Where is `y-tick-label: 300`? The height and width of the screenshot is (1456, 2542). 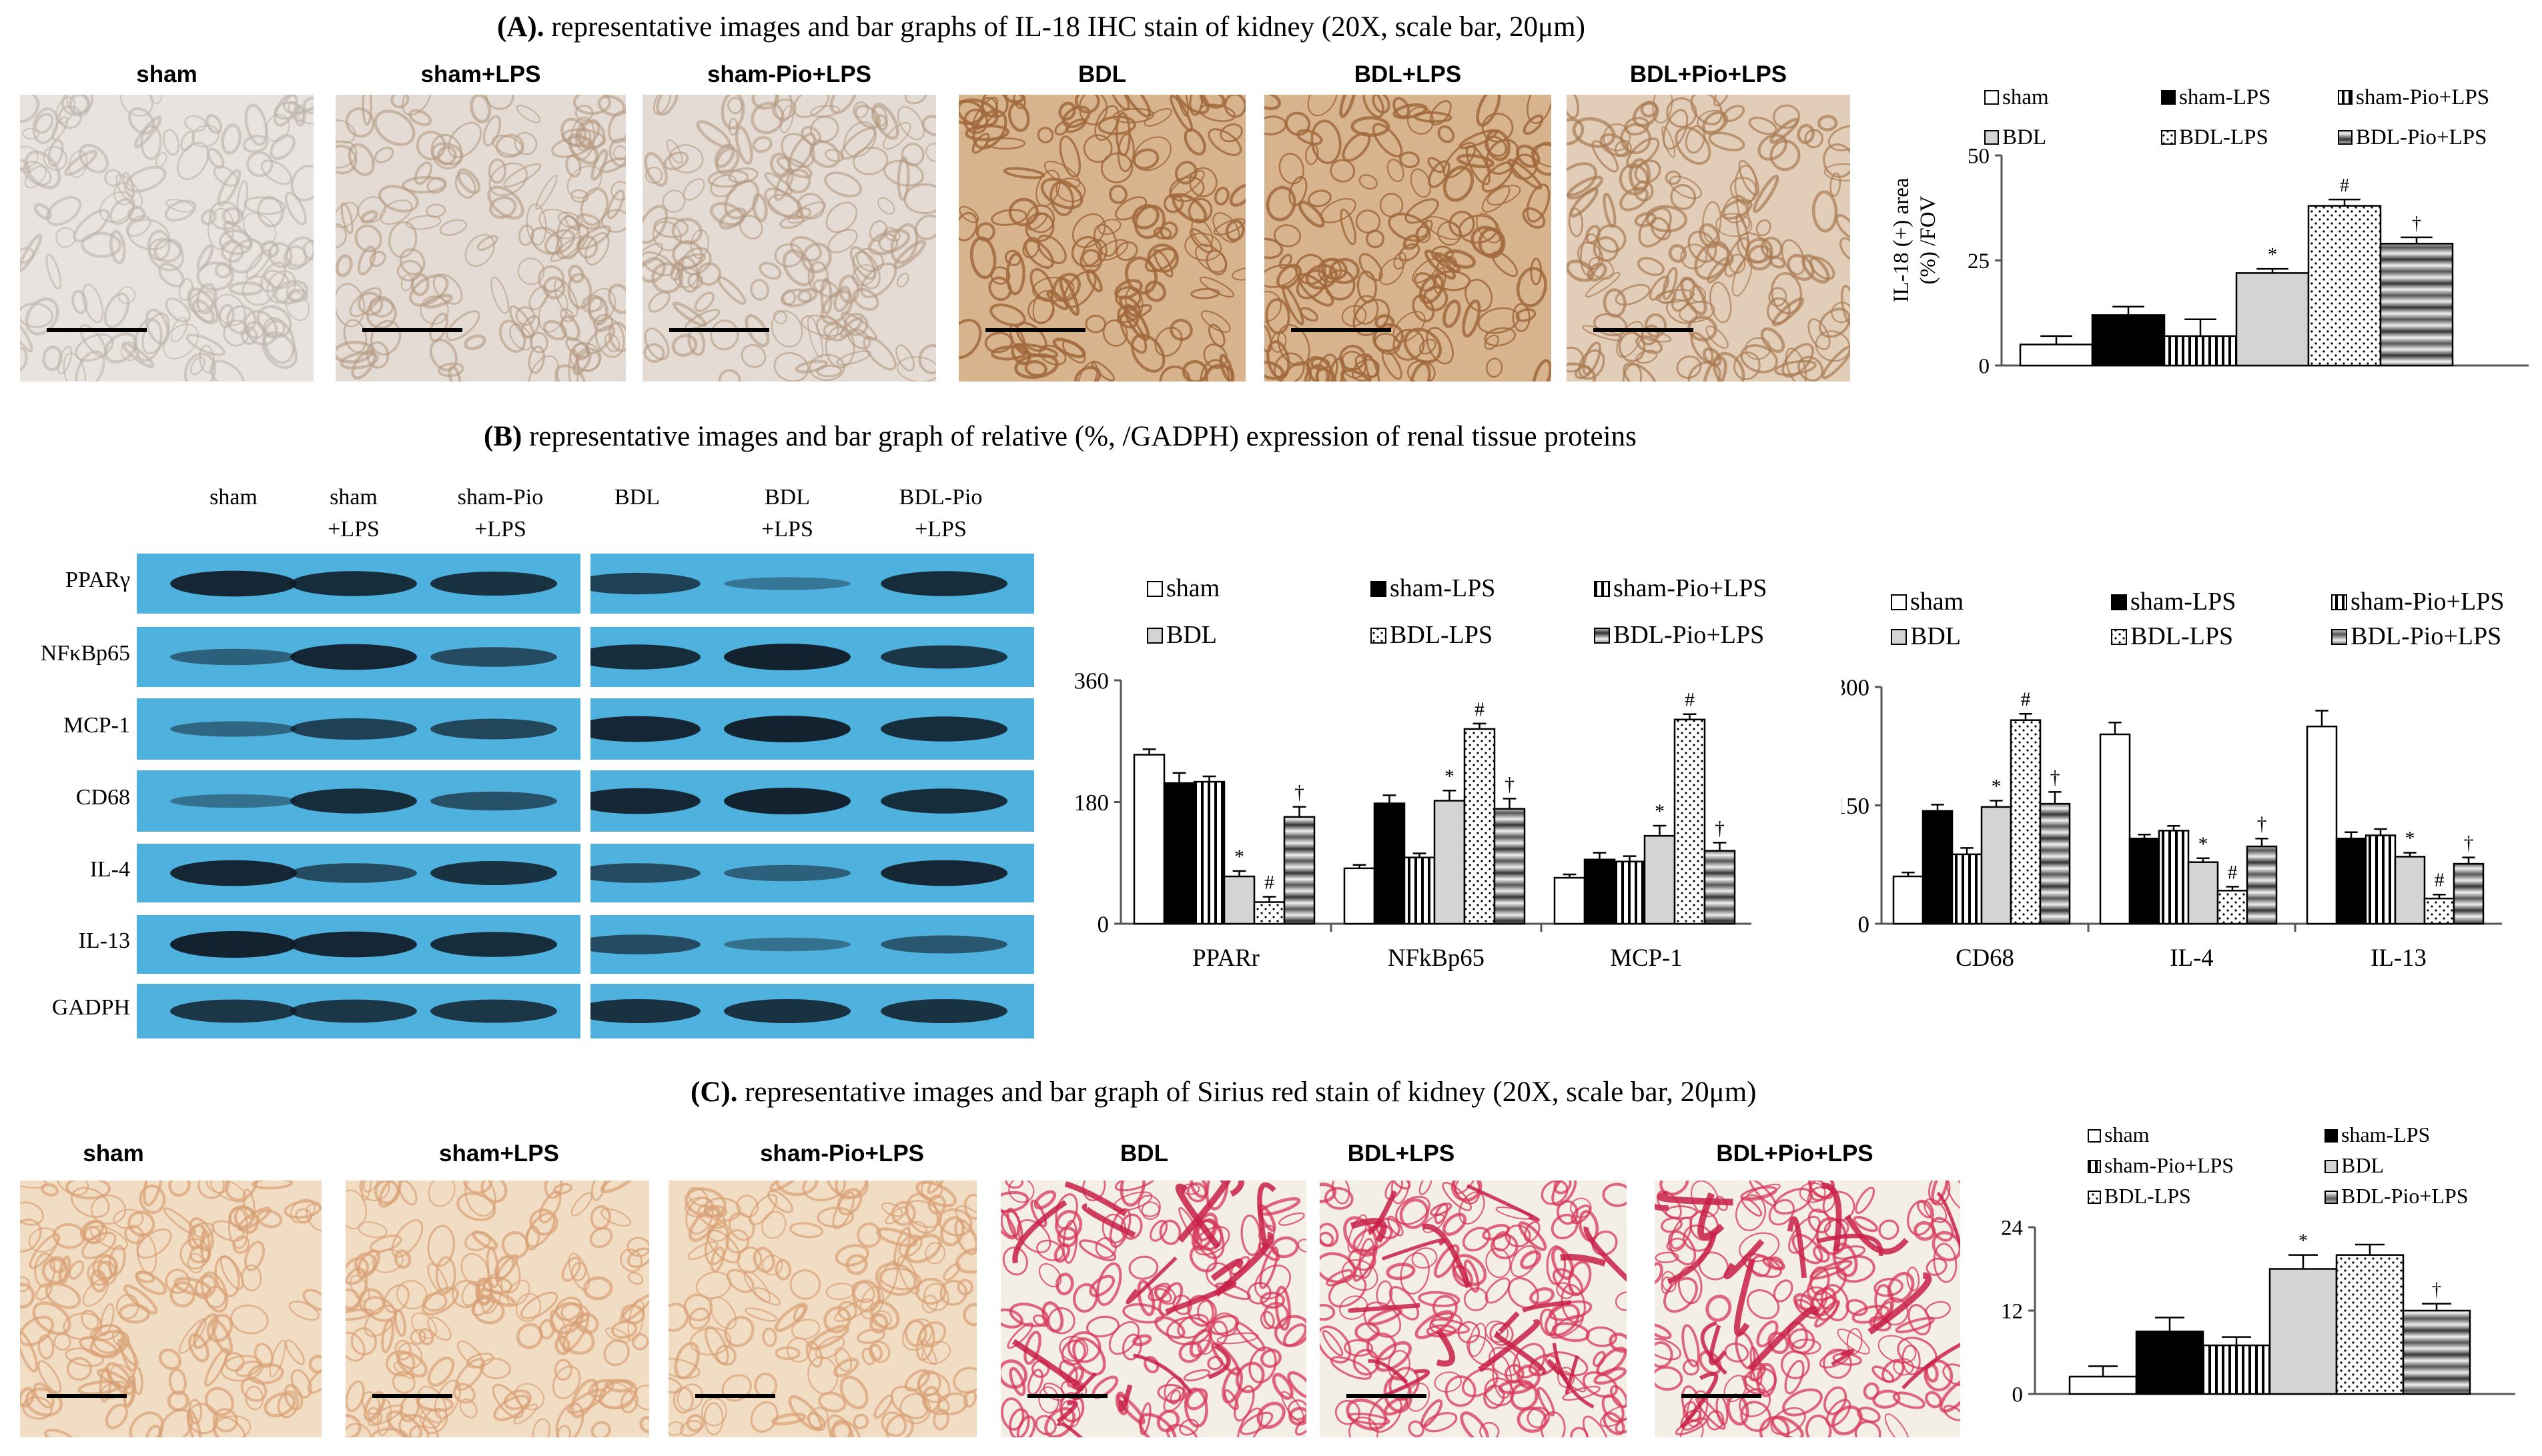
y-tick-label: 300 is located at coordinates (1855, 687).